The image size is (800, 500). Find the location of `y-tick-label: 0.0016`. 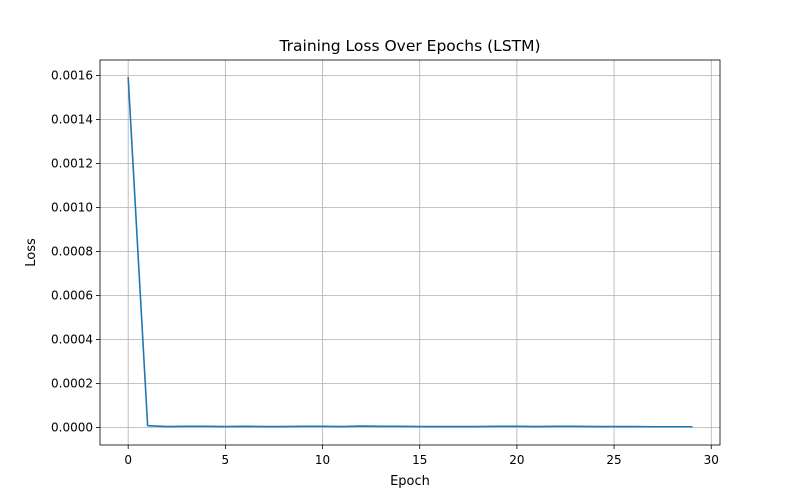

y-tick-label: 0.0016 is located at coordinates (72, 76).